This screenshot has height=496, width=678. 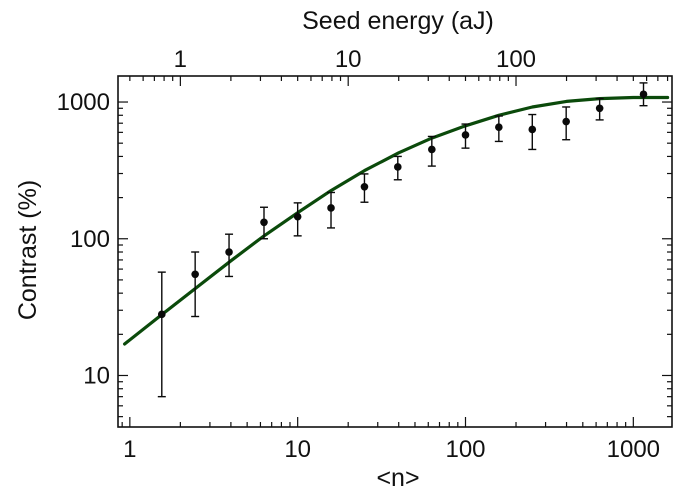 What do you see at coordinates (348, 59) in the screenshot?
I see `top-tick-label: 10` at bounding box center [348, 59].